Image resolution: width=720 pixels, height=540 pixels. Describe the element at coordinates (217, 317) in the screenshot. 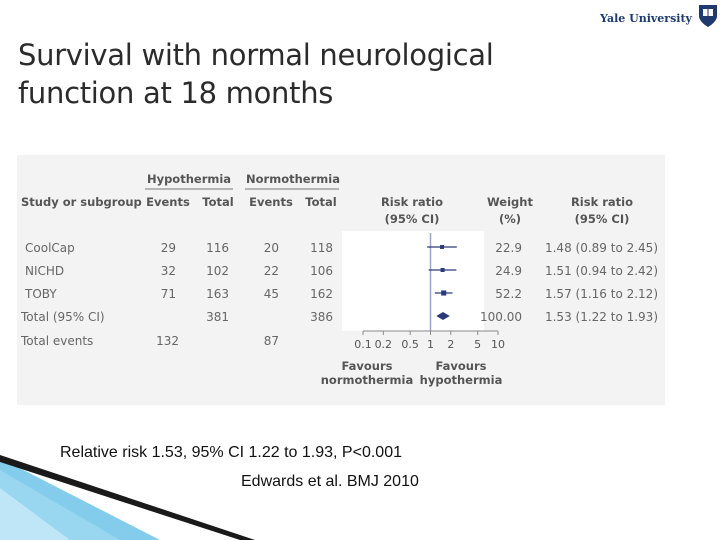

I see `hypo-total-sum: 381` at that location.